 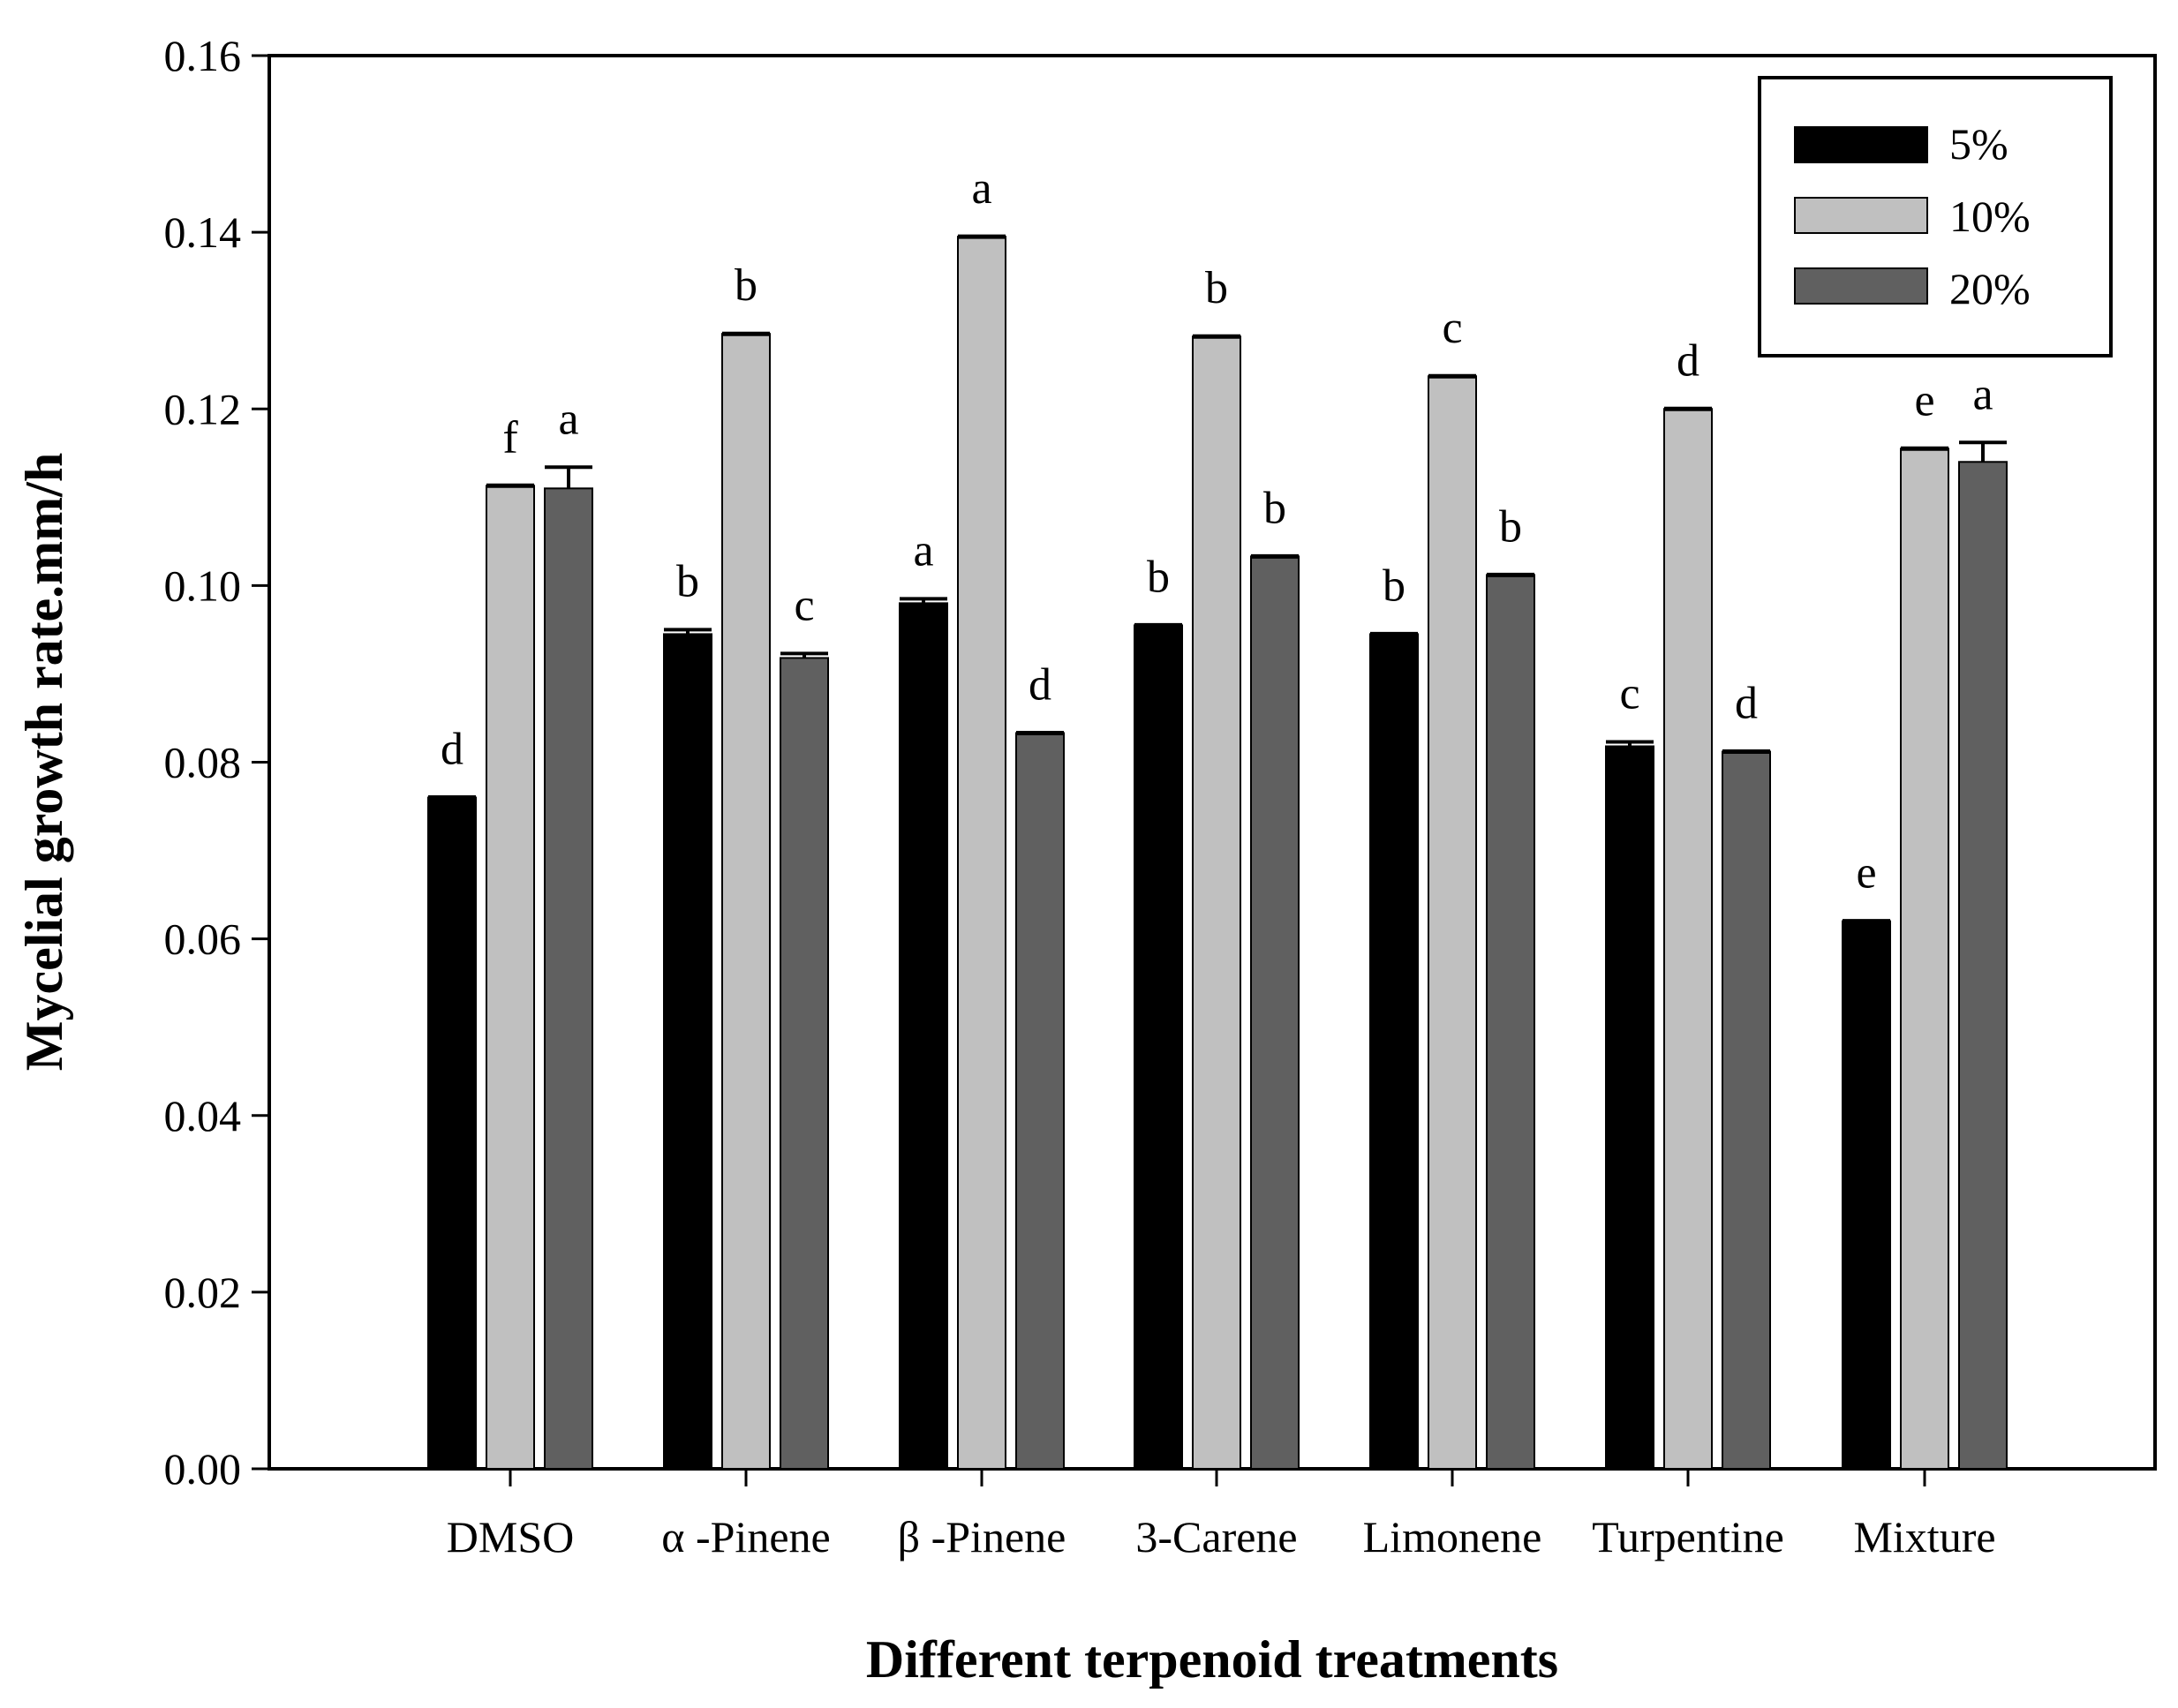 What do you see at coordinates (1978, 144) in the screenshot?
I see `legend-label-5: 5%` at bounding box center [1978, 144].